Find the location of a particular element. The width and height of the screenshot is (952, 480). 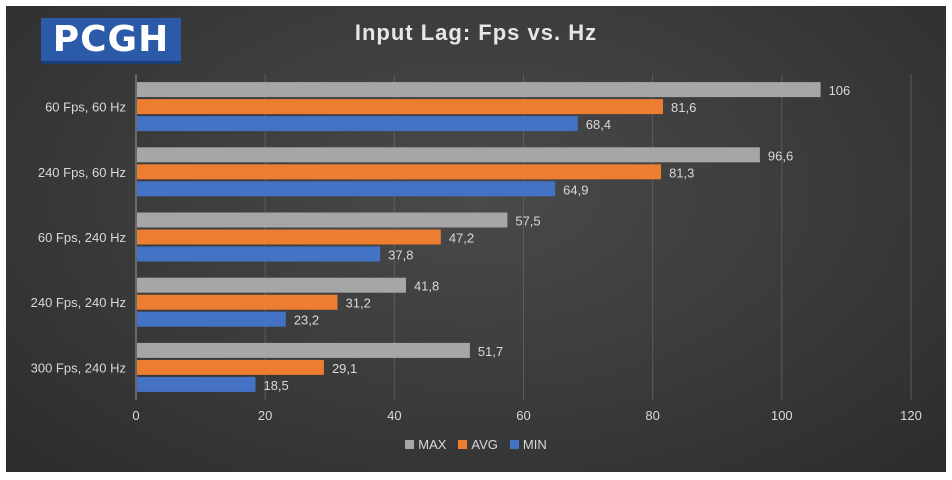

data-label-avg: 31,2 is located at coordinates (358, 303).